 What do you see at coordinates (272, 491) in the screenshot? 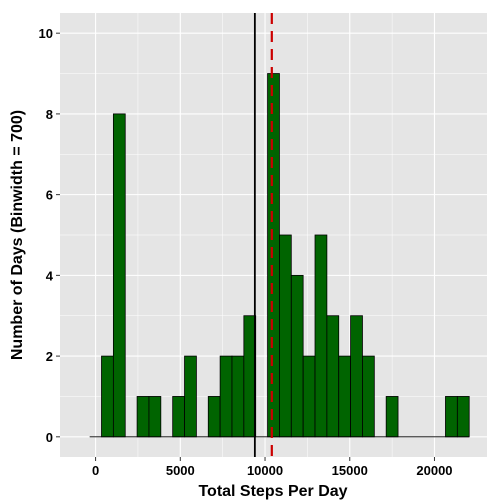
I see `x-axis-title: Total Steps Per Day` at bounding box center [272, 491].